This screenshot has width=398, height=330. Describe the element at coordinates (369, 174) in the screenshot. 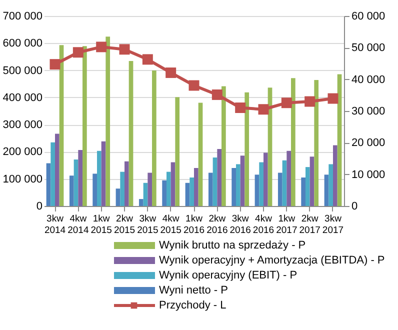

I see `y2-tick-label: 10 000` at that location.